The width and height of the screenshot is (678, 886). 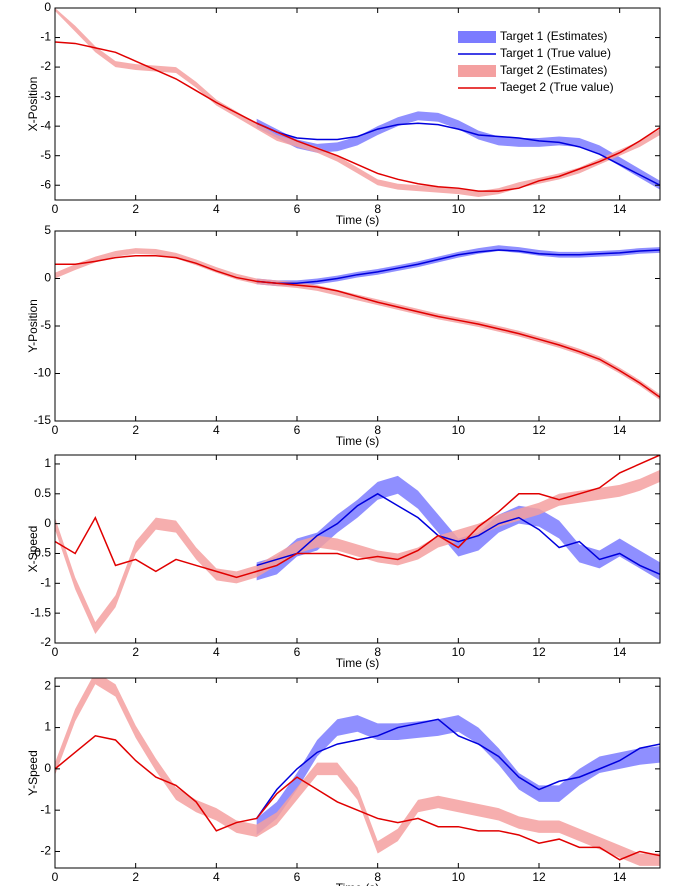 I want to click on y-tick-label: 0.5, so click(x=42, y=493).